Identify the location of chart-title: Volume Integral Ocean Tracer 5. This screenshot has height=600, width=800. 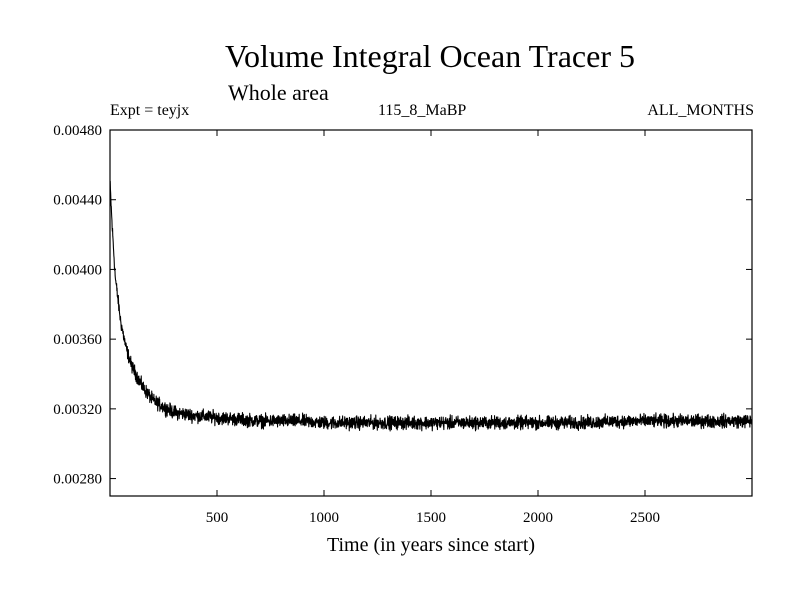
(430, 56).